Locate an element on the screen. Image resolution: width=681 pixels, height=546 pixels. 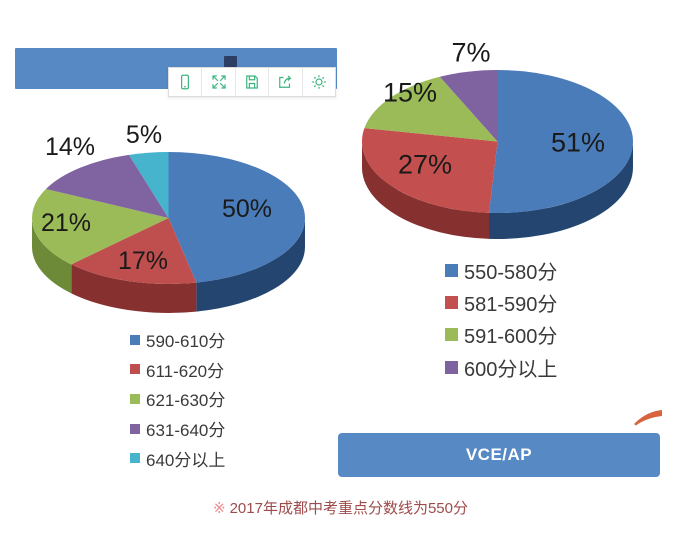
chart-toolbar is located at coordinates (252, 82).